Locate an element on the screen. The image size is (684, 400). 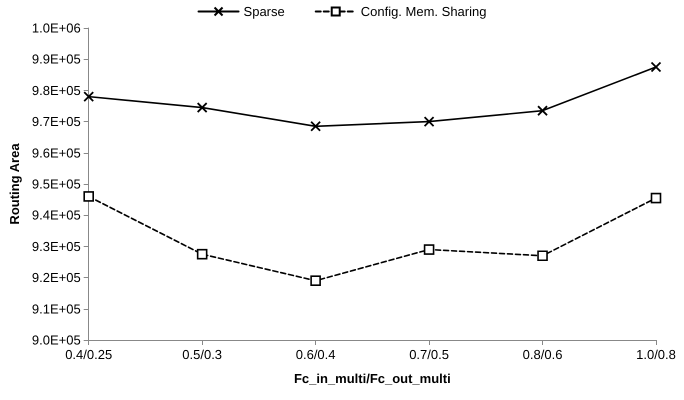
y-tick-label: 9.8E+05 is located at coordinates (56, 90).